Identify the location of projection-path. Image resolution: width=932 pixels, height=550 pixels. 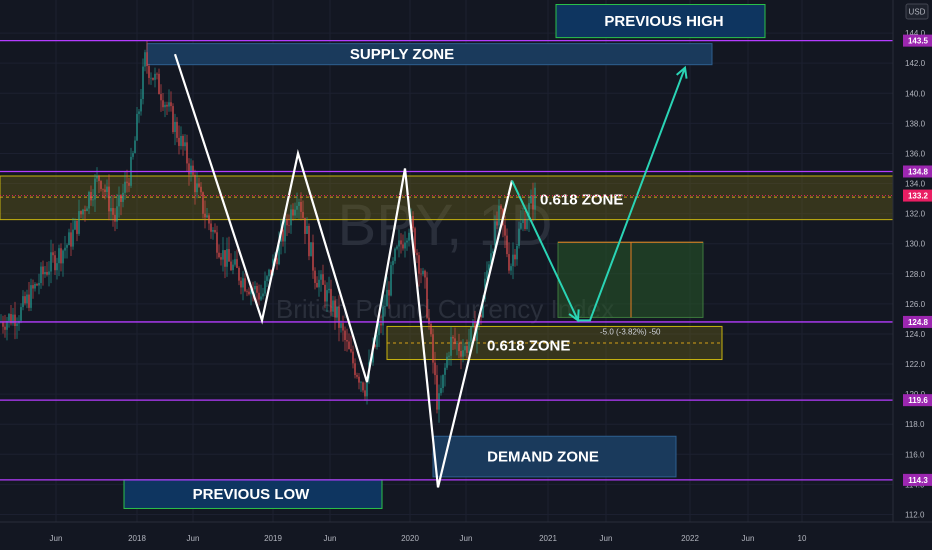
(598, 194).